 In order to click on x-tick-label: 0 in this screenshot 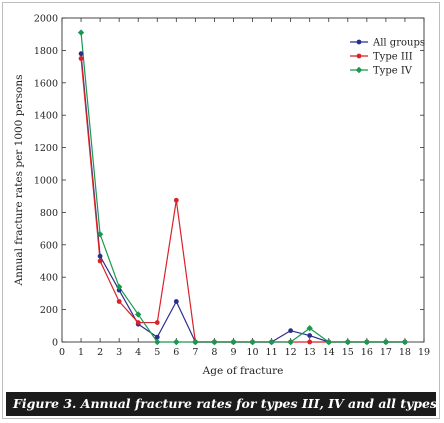, I will do `click(62, 352)`.